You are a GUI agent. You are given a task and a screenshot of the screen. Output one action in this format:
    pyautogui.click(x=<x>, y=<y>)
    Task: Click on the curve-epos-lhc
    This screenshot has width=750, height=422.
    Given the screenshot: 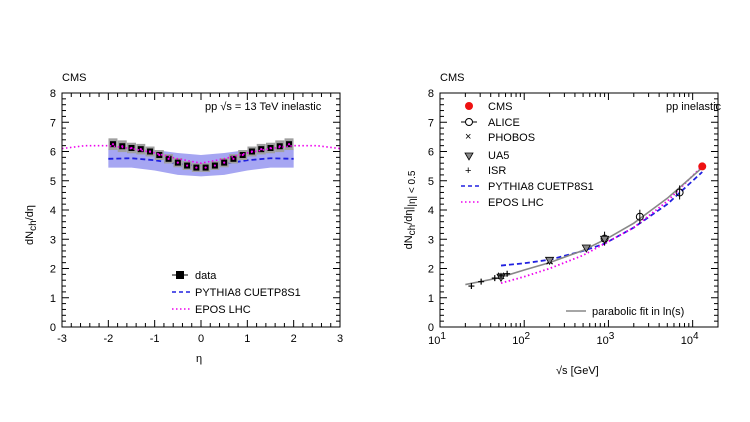 What is the action you would take?
    pyautogui.click(x=601, y=224)
    